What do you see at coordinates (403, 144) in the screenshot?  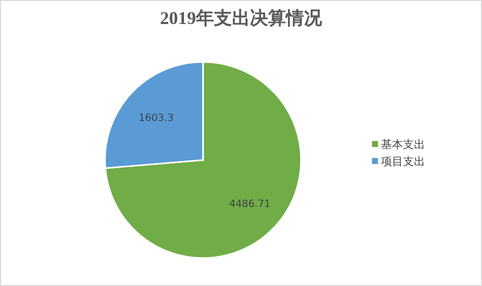 I see `legend-label: 基本支出` at bounding box center [403, 144].